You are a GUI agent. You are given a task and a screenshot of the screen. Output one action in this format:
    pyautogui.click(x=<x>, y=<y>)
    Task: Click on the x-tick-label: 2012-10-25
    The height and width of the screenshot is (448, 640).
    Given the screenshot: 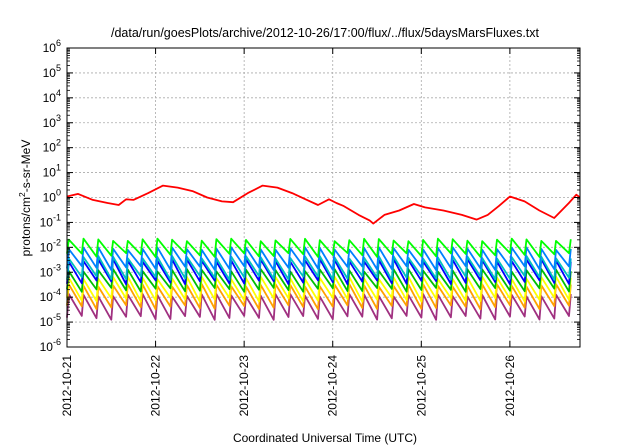 What is the action you would take?
    pyautogui.click(x=421, y=386)
    